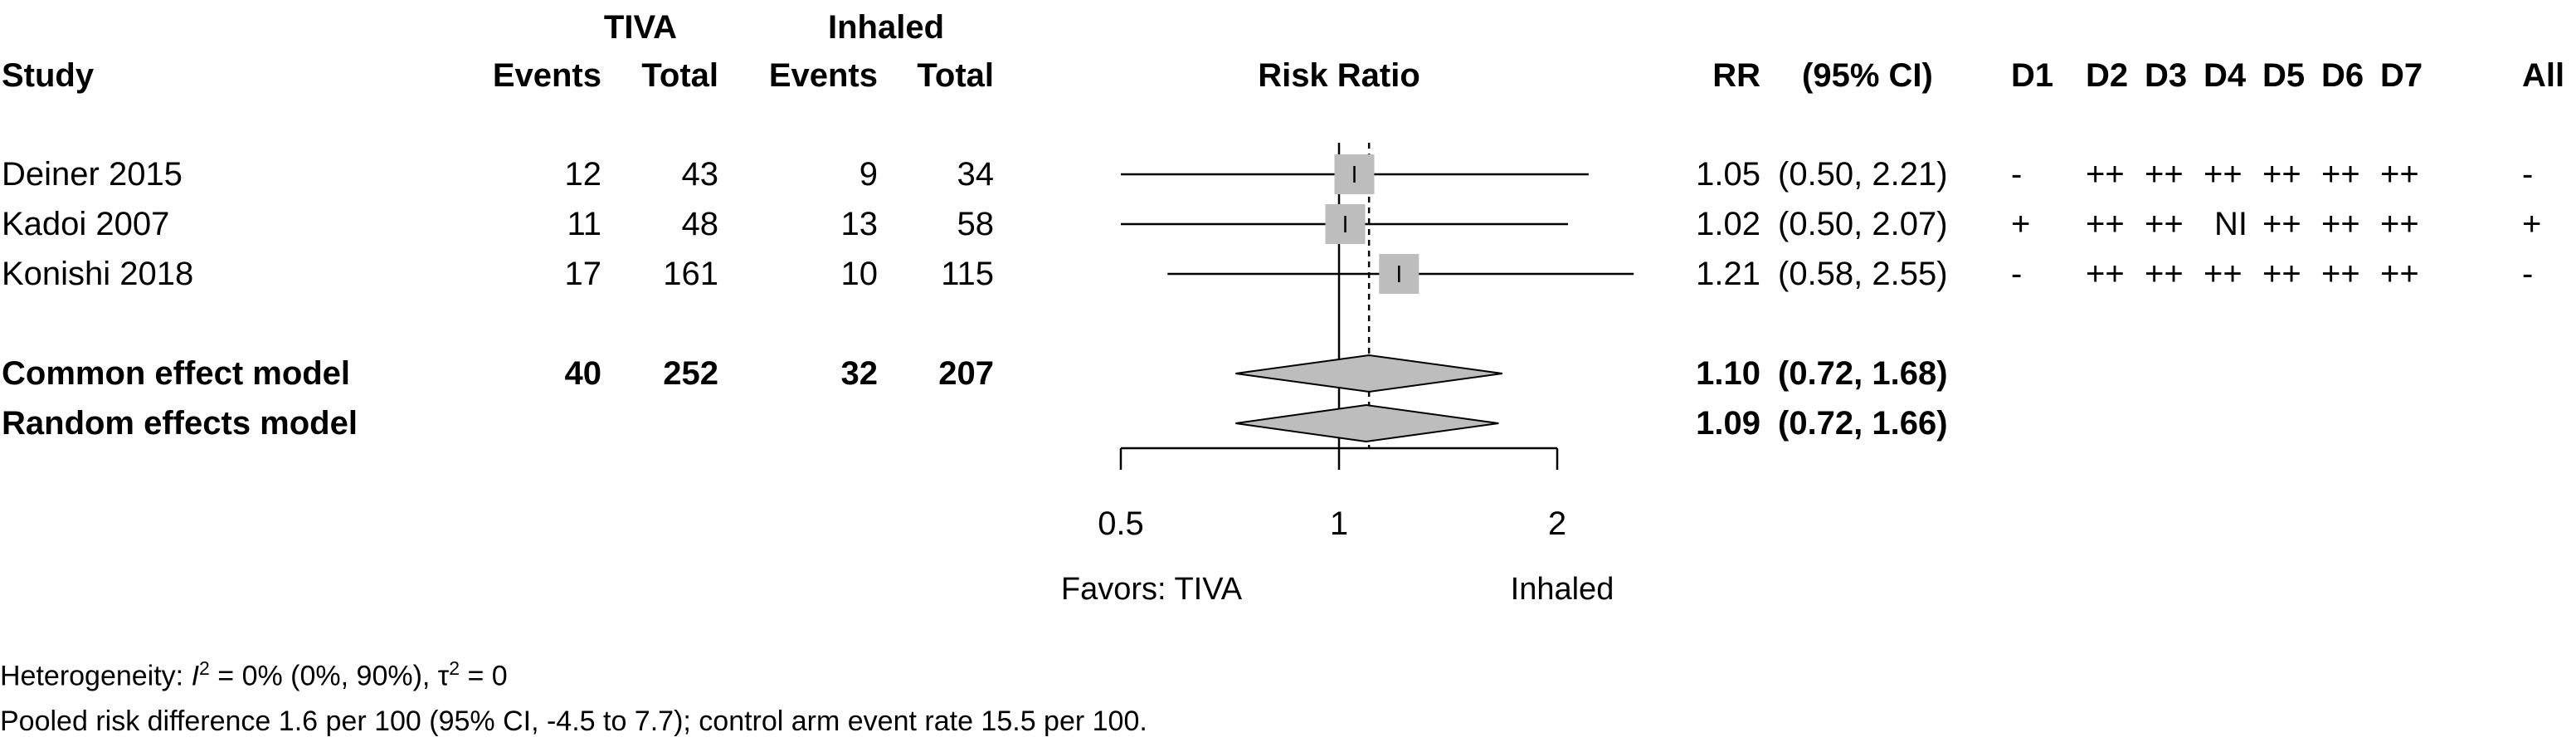 The image size is (2576, 747). Describe the element at coordinates (1728, 374) in the screenshot. I see `rr-value: 1.10` at that location.